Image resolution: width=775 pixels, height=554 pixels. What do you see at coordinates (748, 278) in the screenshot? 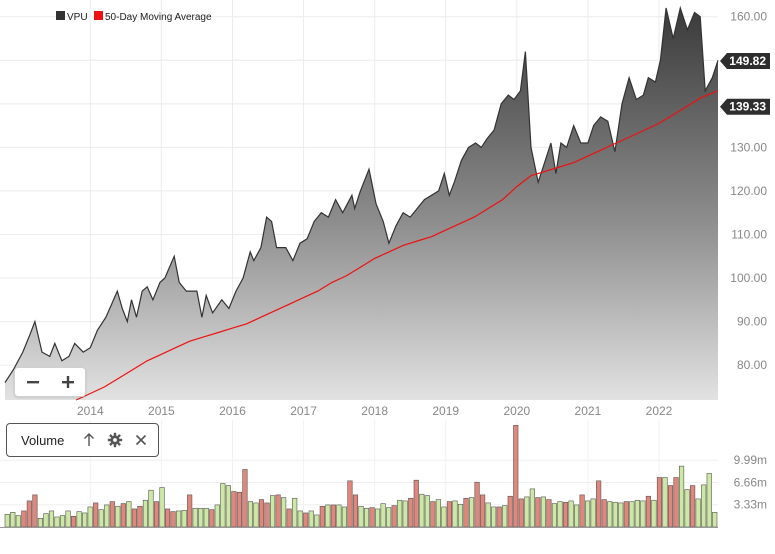
I see `price-tick-label: 100.00` at bounding box center [748, 278].